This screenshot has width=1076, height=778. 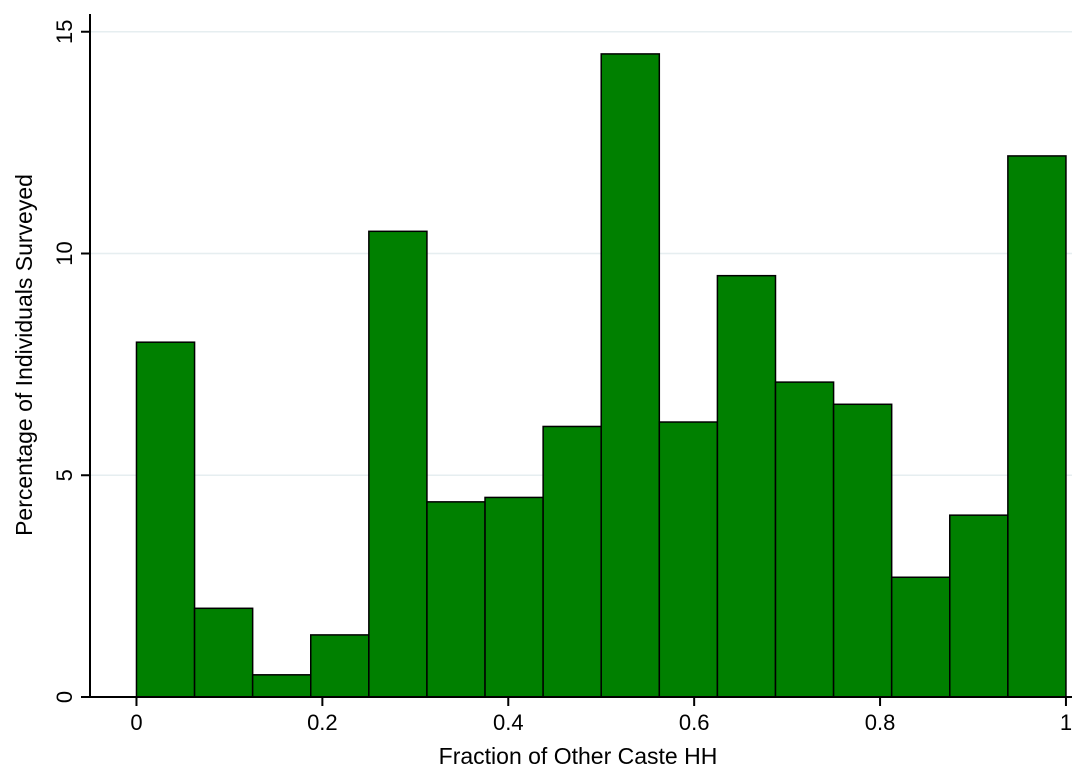 What do you see at coordinates (508, 722) in the screenshot?
I see `x-tick-label: 0.4` at bounding box center [508, 722].